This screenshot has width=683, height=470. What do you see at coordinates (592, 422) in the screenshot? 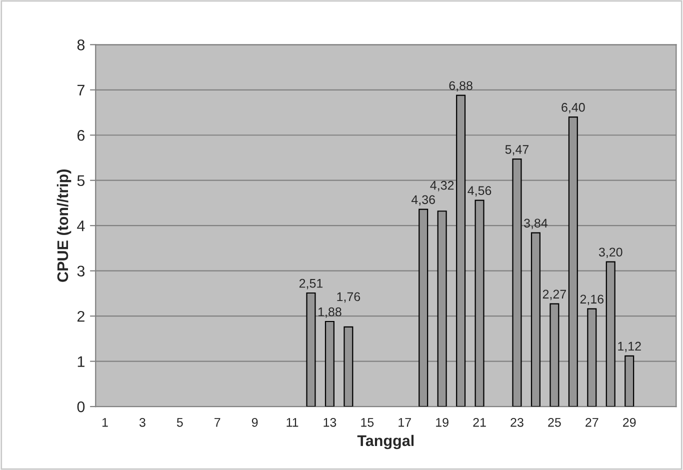
I see `x-tick-label: 27` at bounding box center [592, 422].